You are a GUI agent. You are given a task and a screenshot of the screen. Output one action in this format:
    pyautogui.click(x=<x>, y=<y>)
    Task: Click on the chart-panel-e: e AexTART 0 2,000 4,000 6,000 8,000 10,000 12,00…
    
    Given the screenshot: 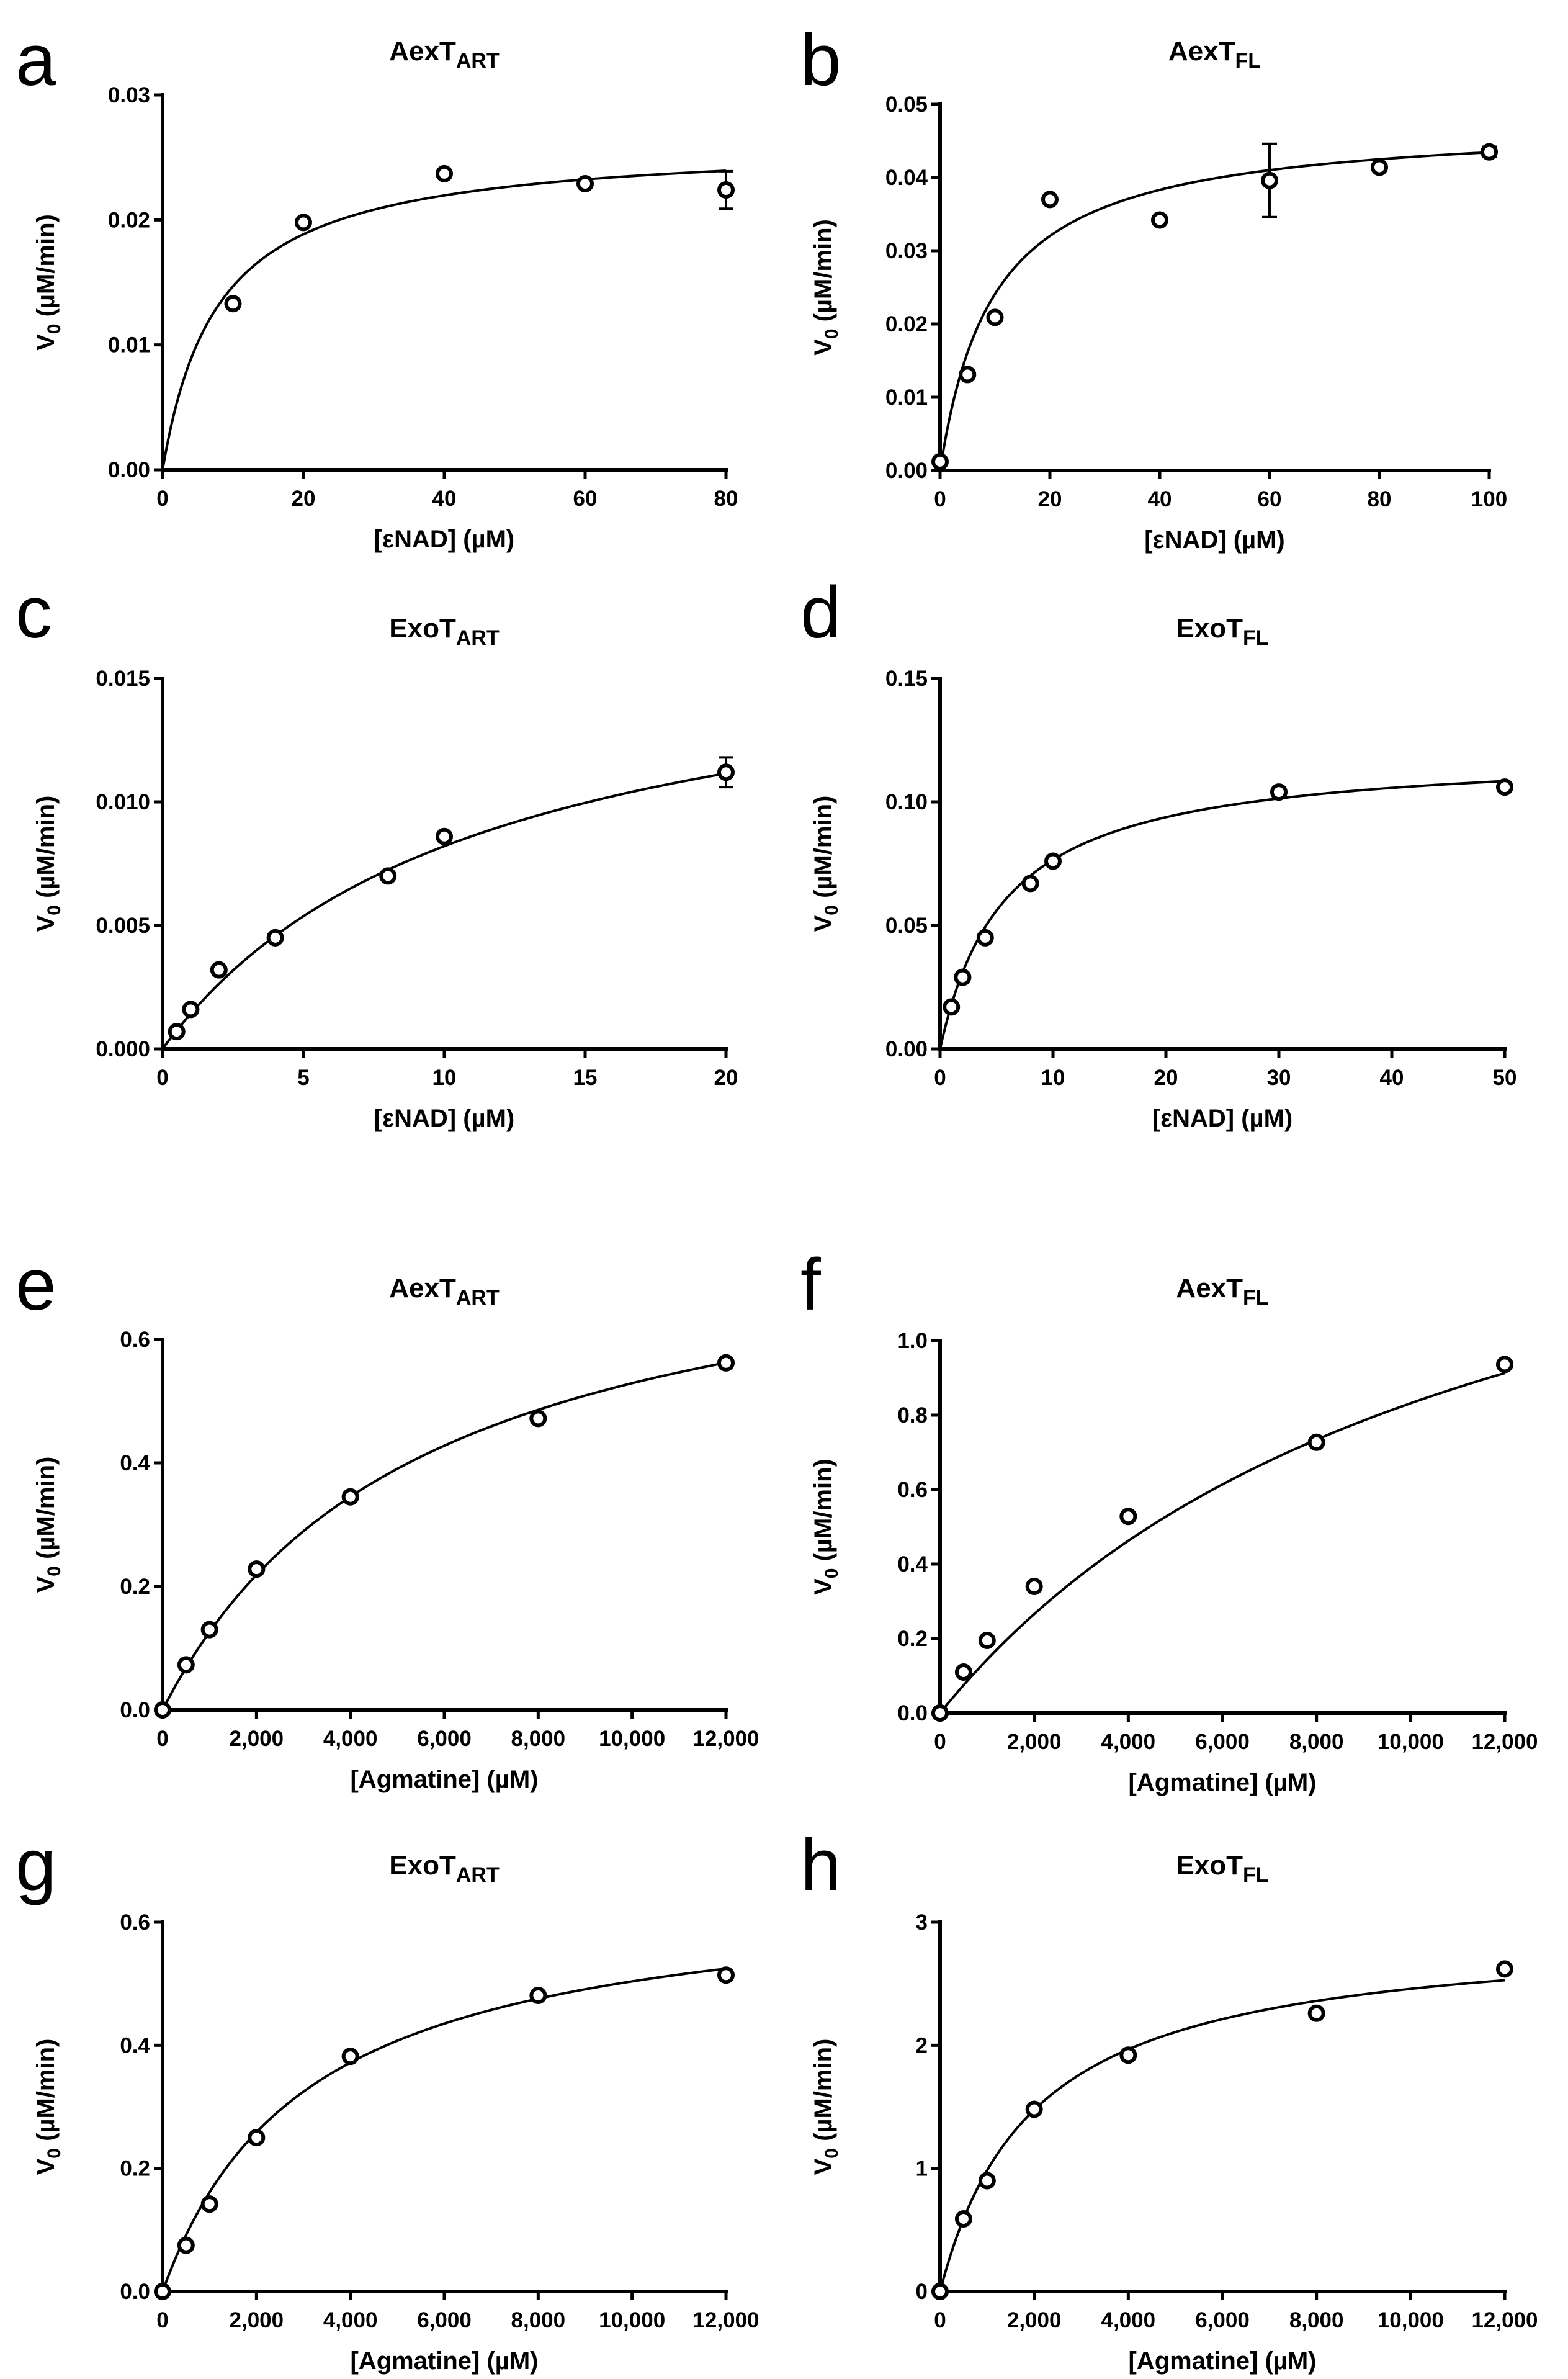 What is the action you would take?
    pyautogui.click(x=387, y=1518)
    